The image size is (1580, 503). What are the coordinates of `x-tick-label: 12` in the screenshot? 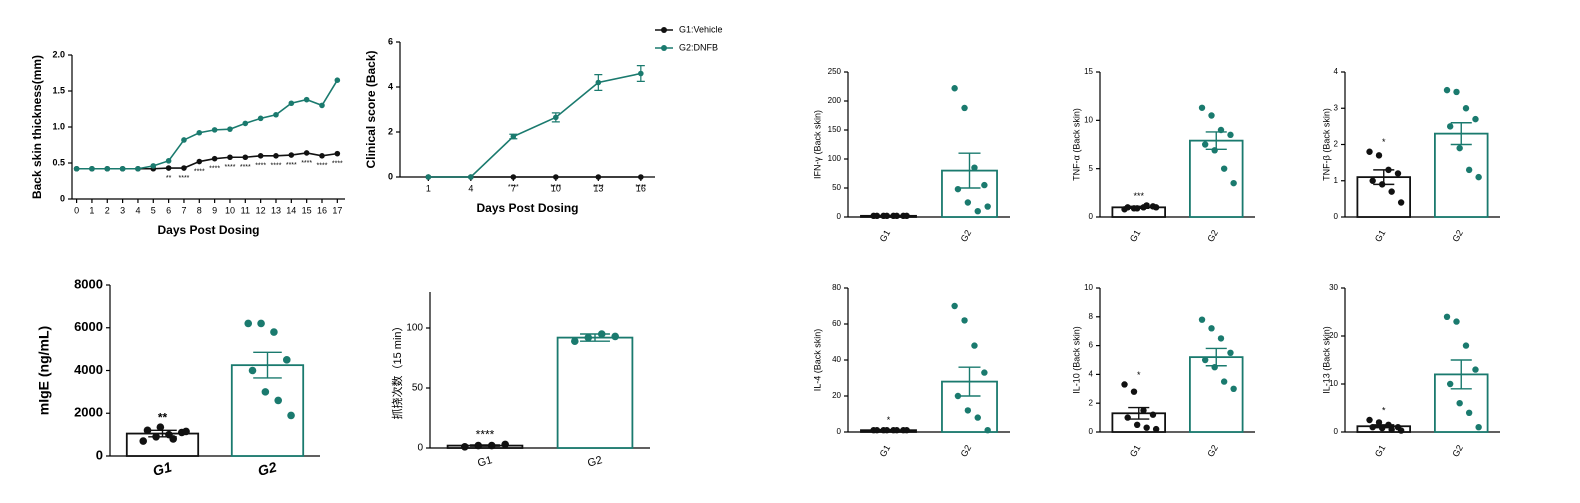 It's located at (261, 210).